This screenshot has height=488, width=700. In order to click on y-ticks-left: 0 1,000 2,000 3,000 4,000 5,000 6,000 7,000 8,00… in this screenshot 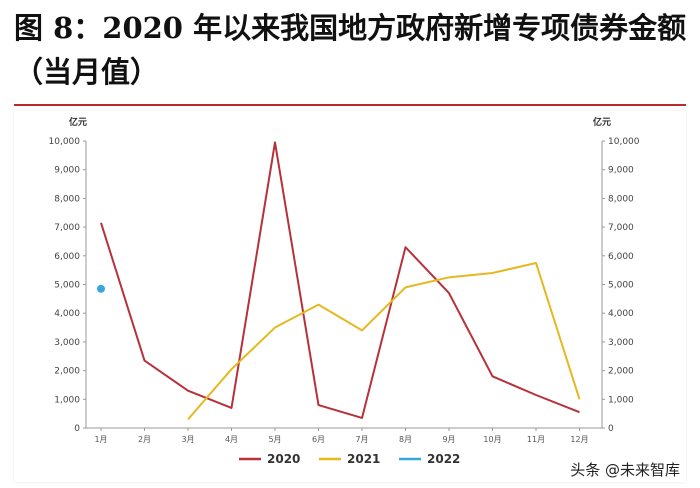, I will do `click(67, 285)`.